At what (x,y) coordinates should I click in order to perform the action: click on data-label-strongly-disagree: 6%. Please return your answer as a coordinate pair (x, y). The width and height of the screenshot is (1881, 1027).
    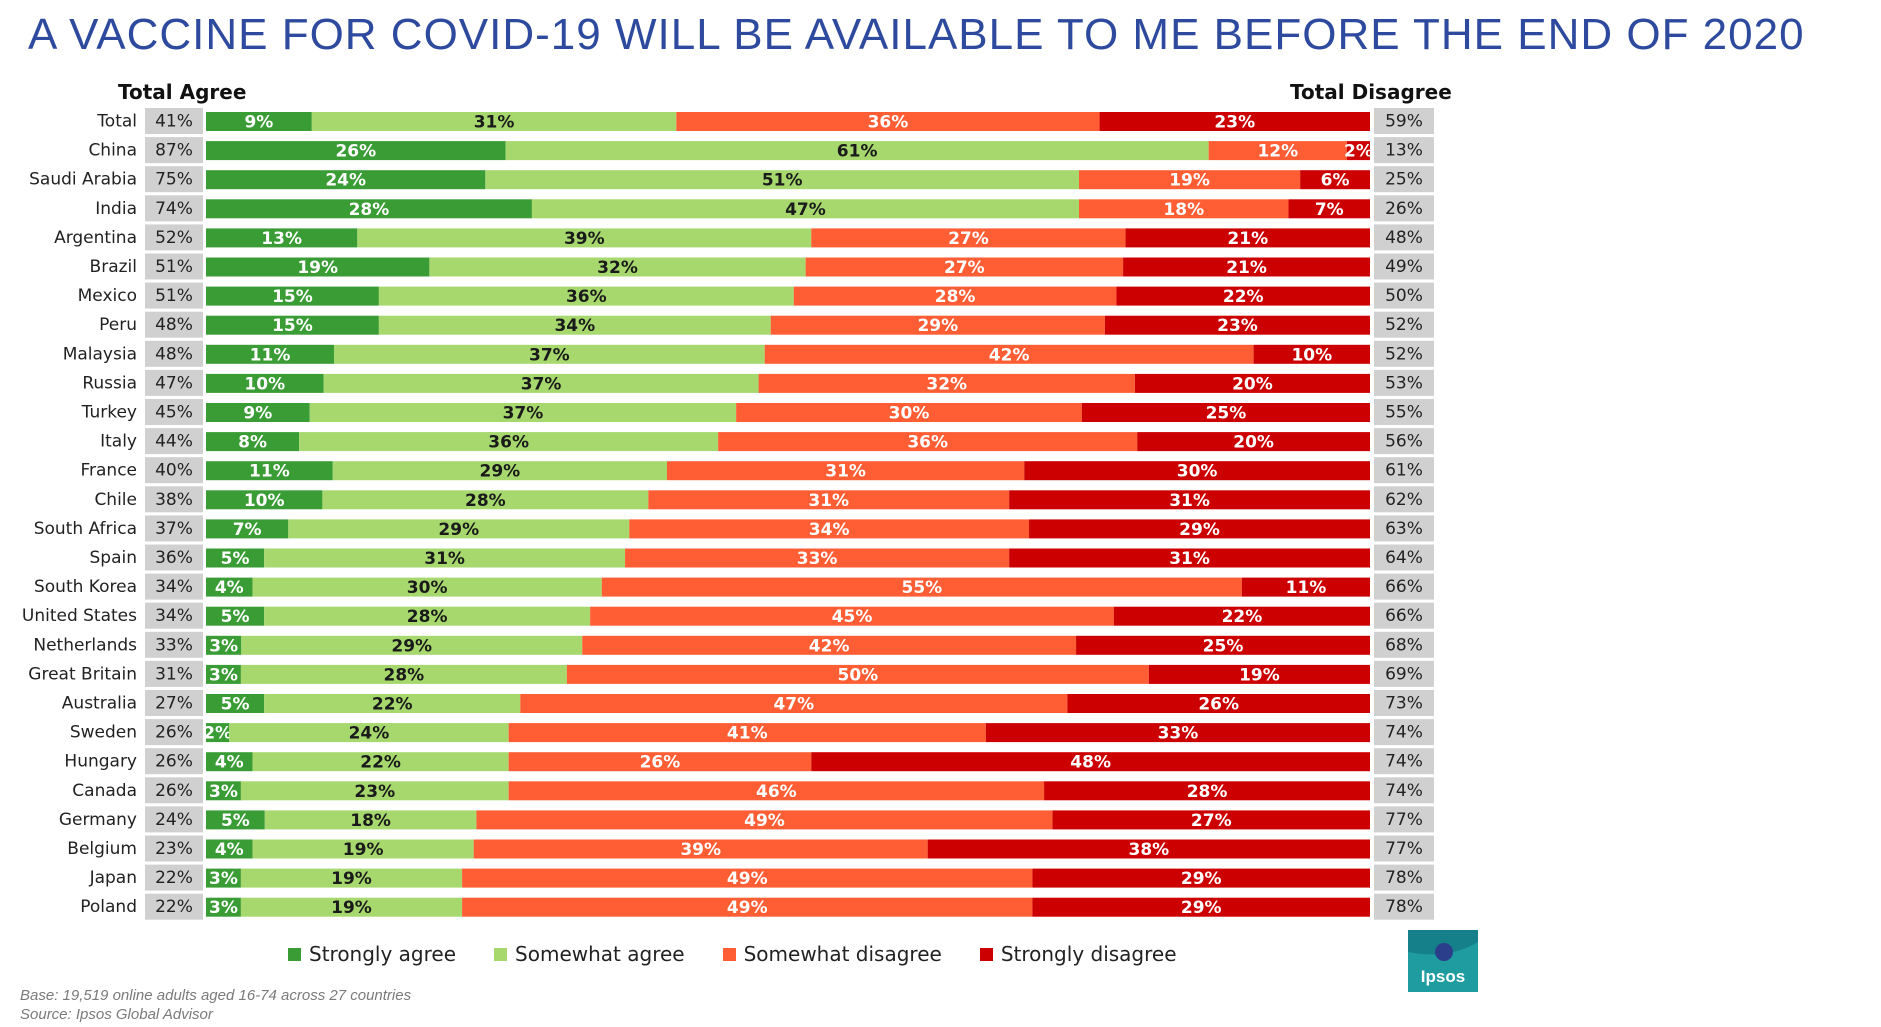
    Looking at the image, I should click on (1335, 181).